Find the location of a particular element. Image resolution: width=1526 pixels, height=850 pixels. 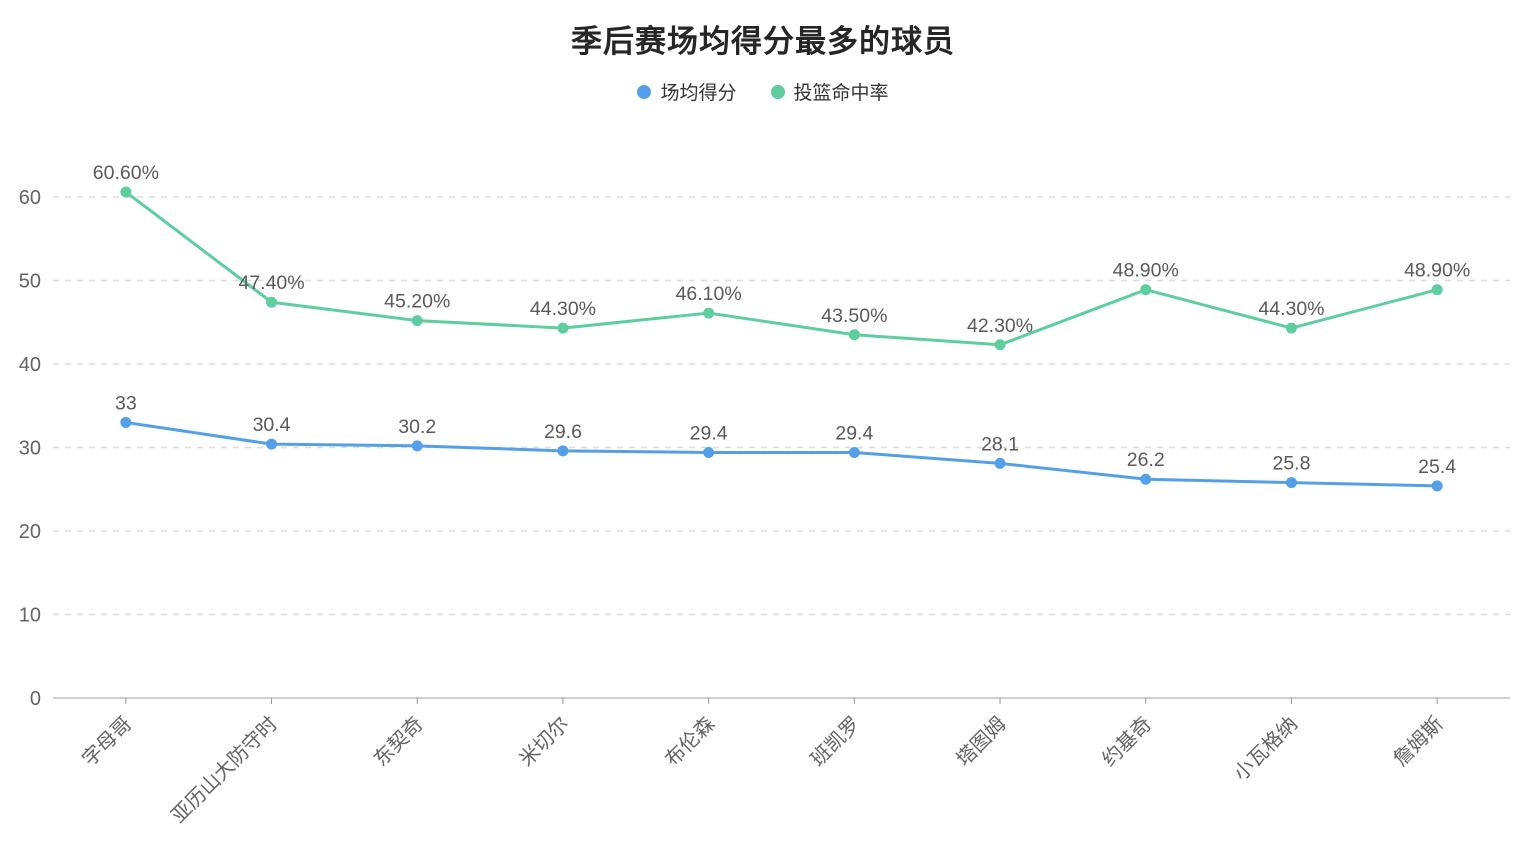

legend-item-points-per-game: 场均得分 is located at coordinates (687, 91).